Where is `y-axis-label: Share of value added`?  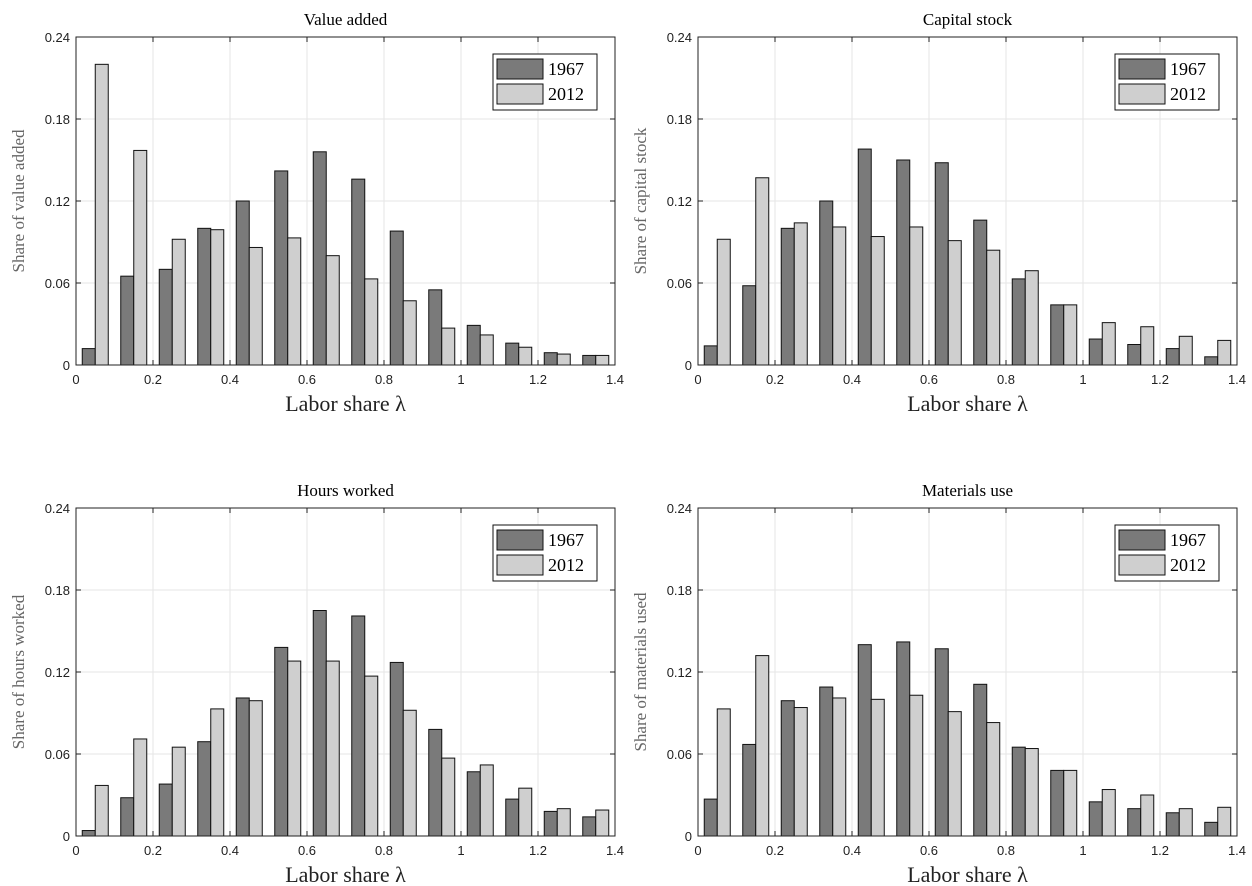
y-axis-label: Share of value added is located at coordinates (18, 201).